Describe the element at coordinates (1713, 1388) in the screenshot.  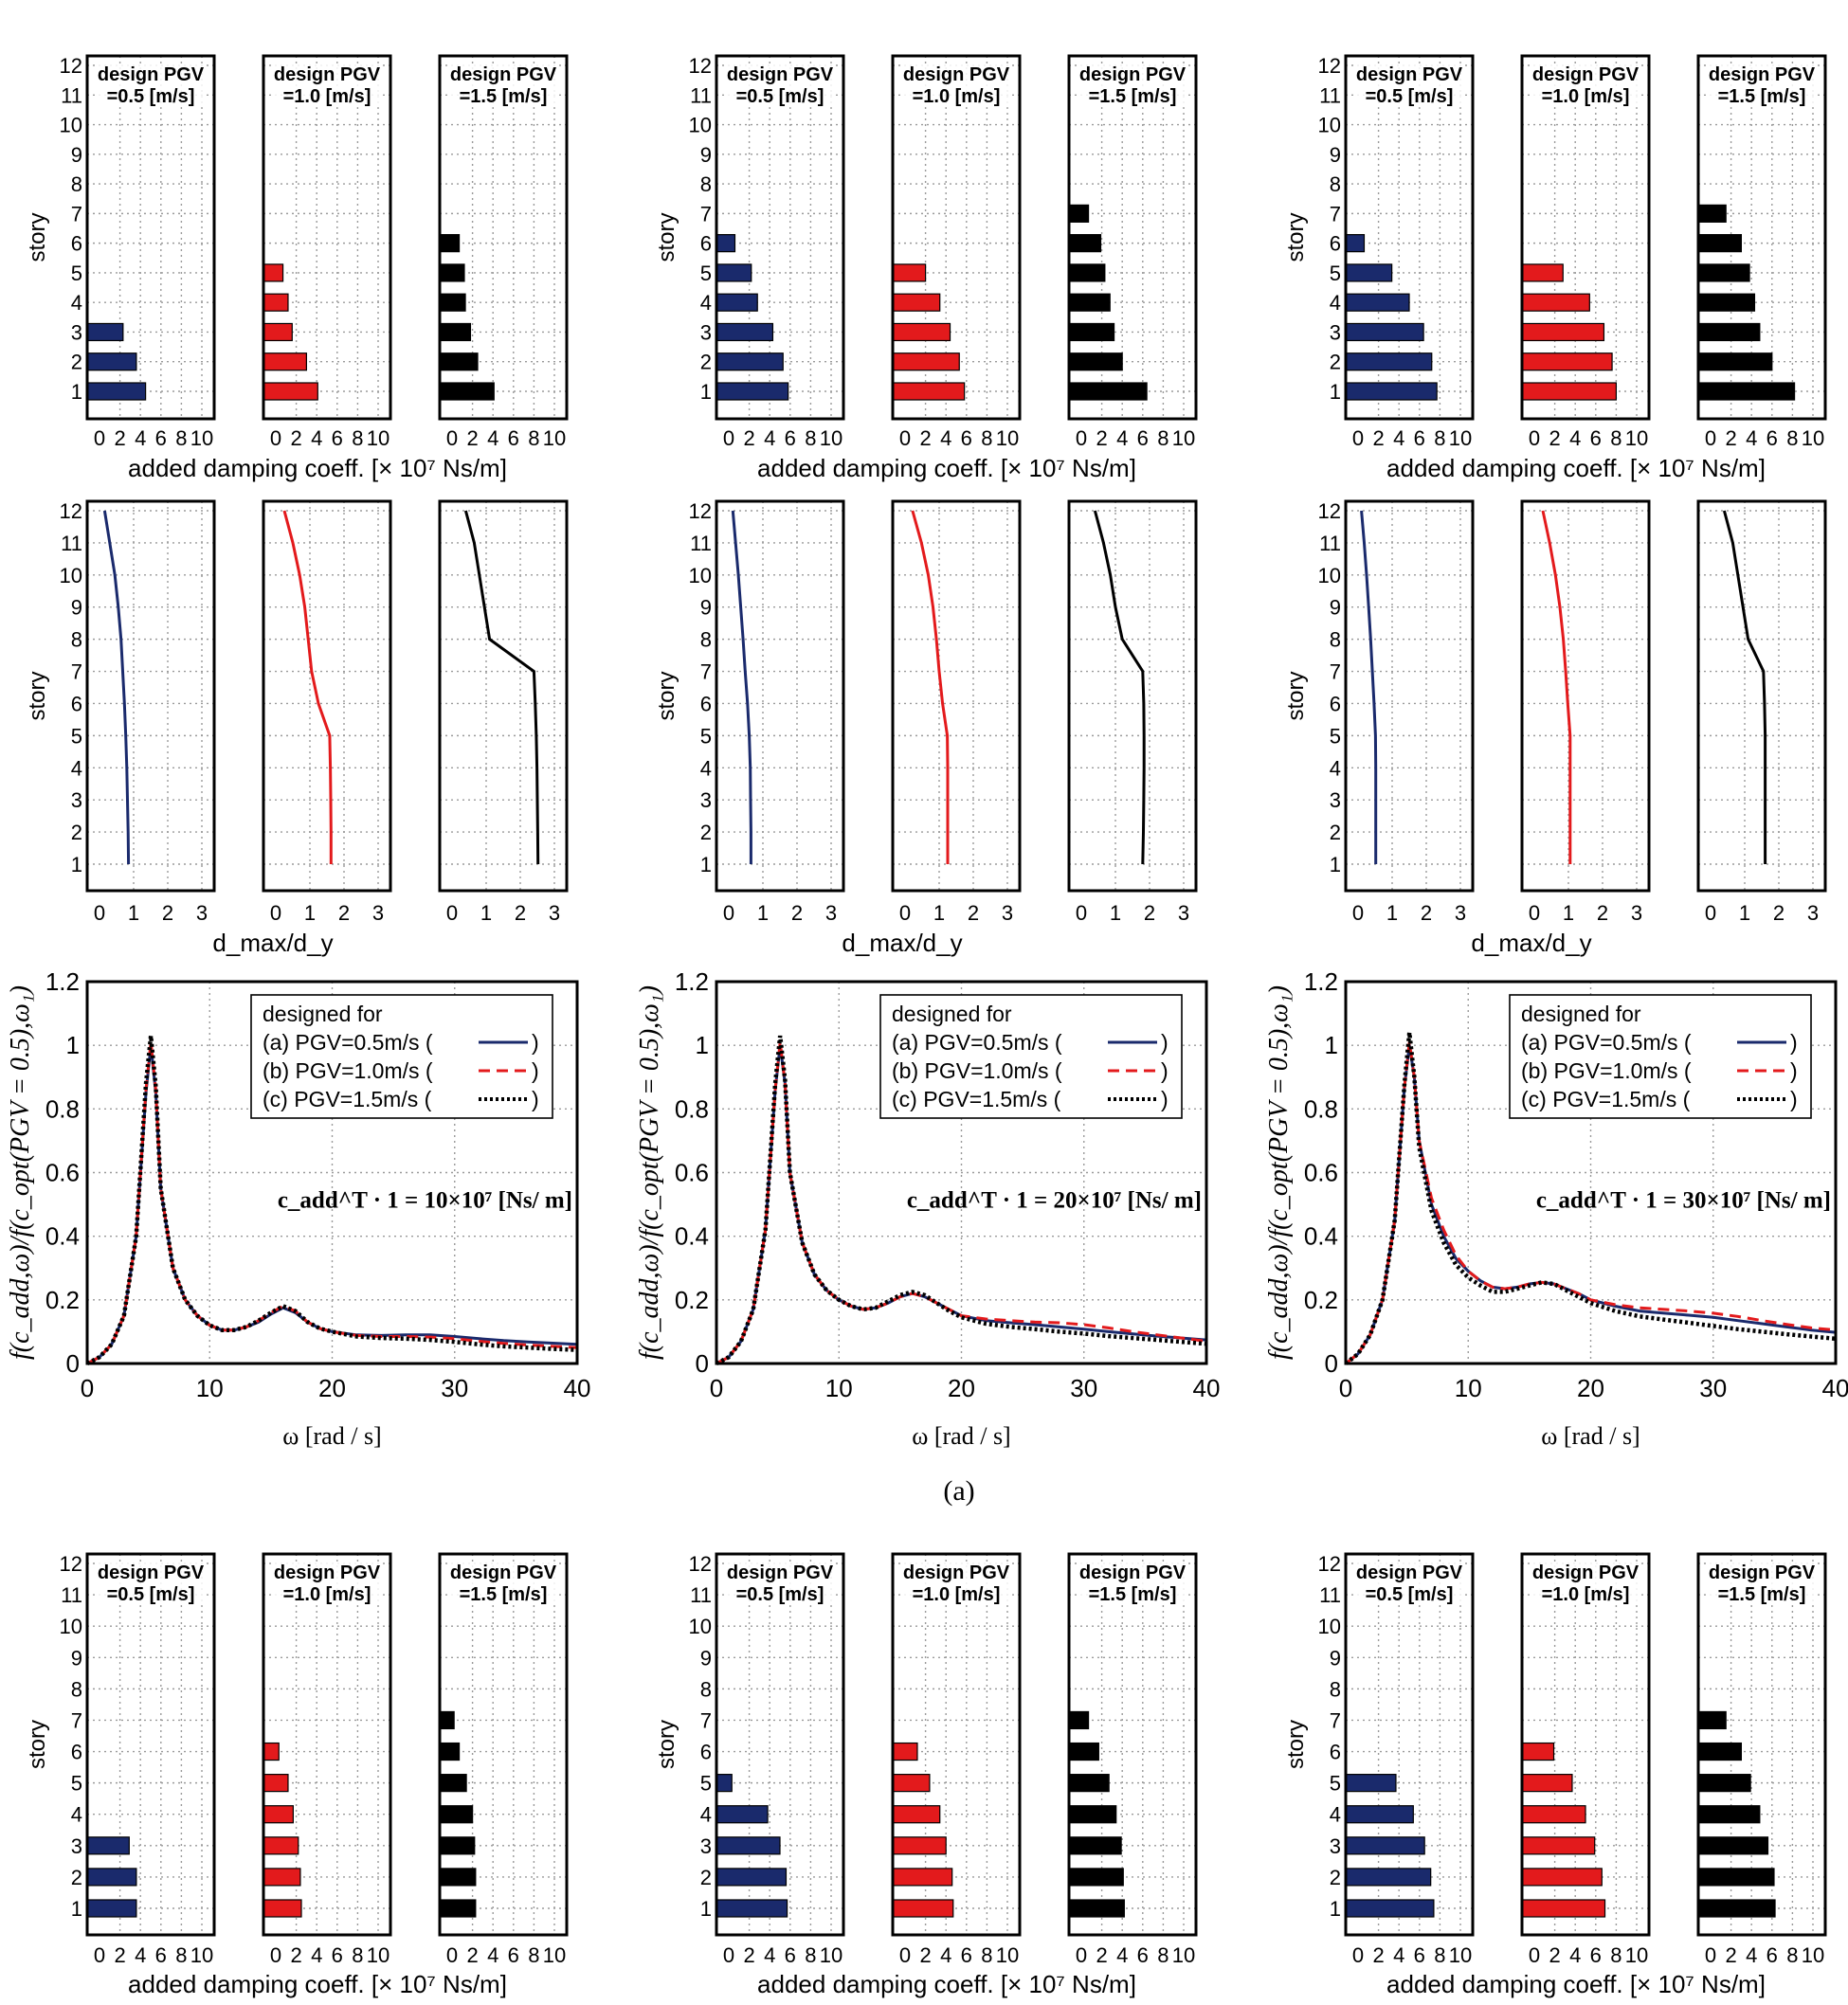
I see `x-tick-label: 30` at that location.